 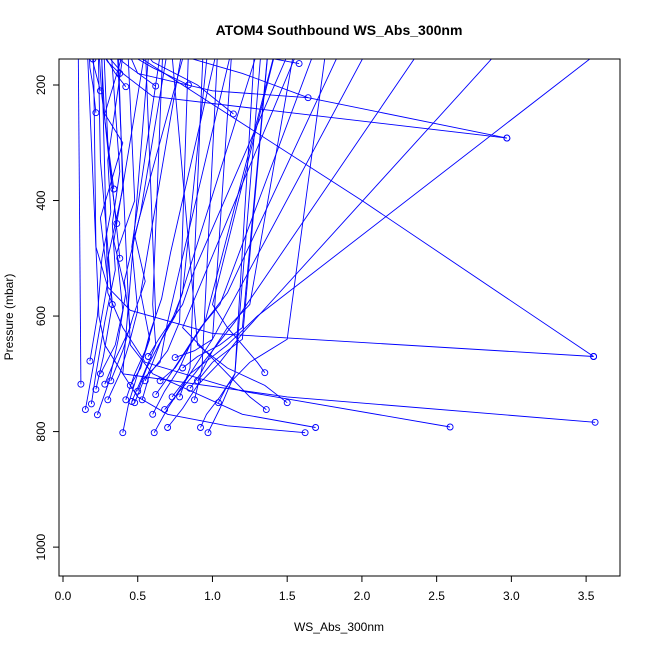 I want to click on y-tick-label: 800, so click(x=41, y=431).